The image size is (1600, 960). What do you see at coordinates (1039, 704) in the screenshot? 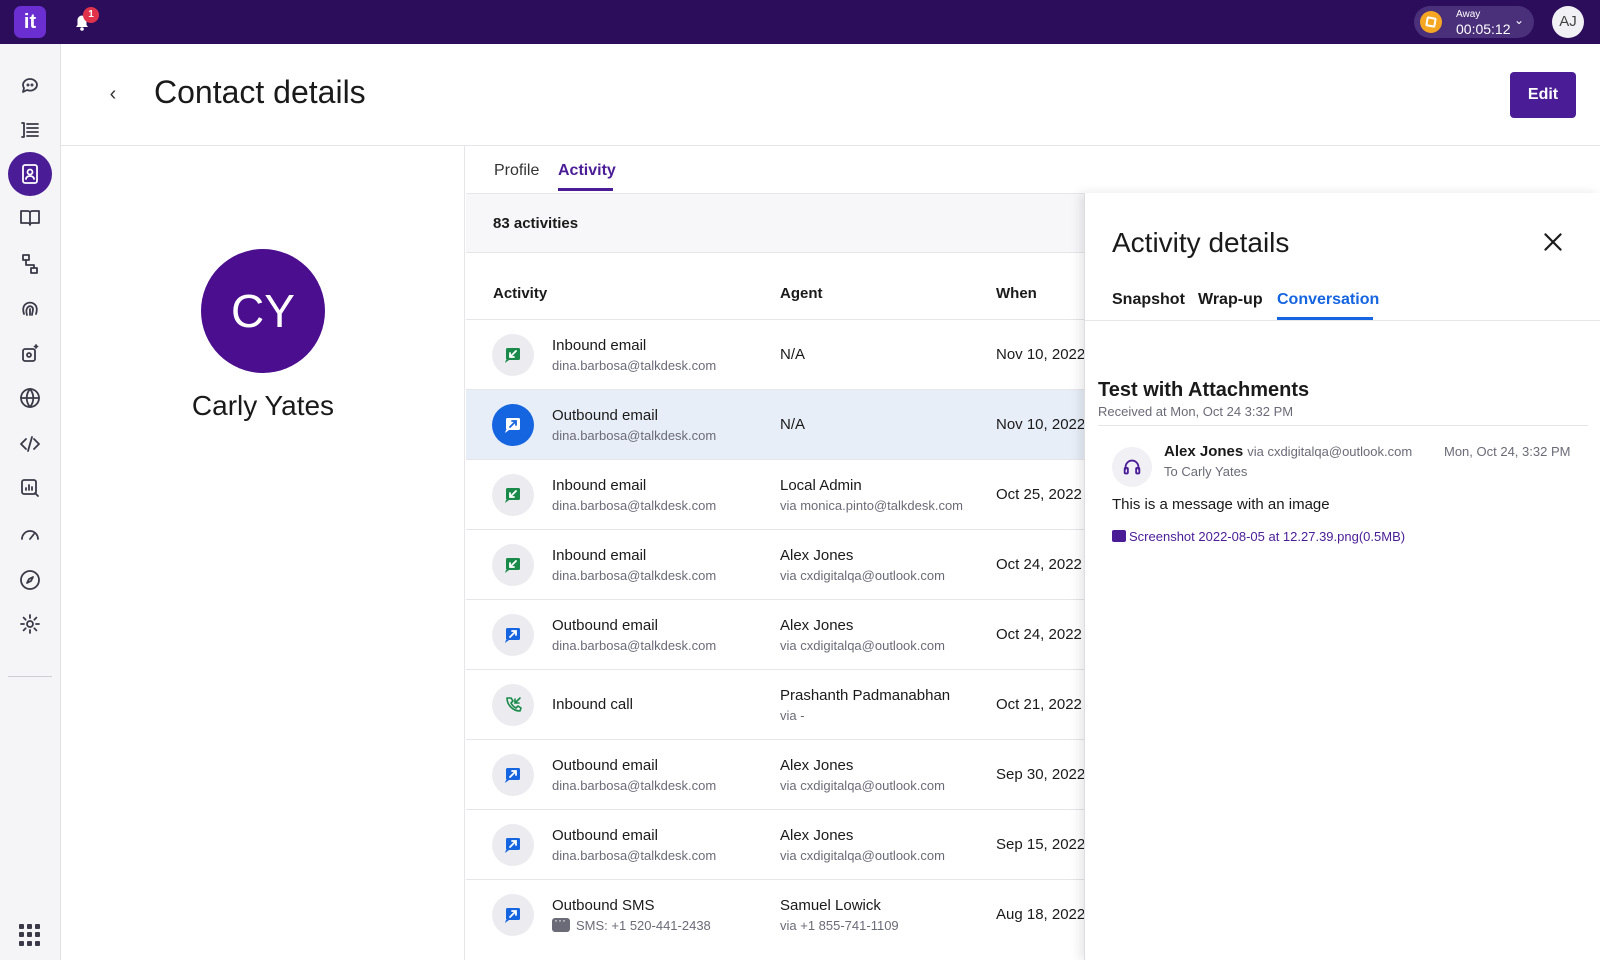
I see `activity-when: Oct 21, 2022` at bounding box center [1039, 704].